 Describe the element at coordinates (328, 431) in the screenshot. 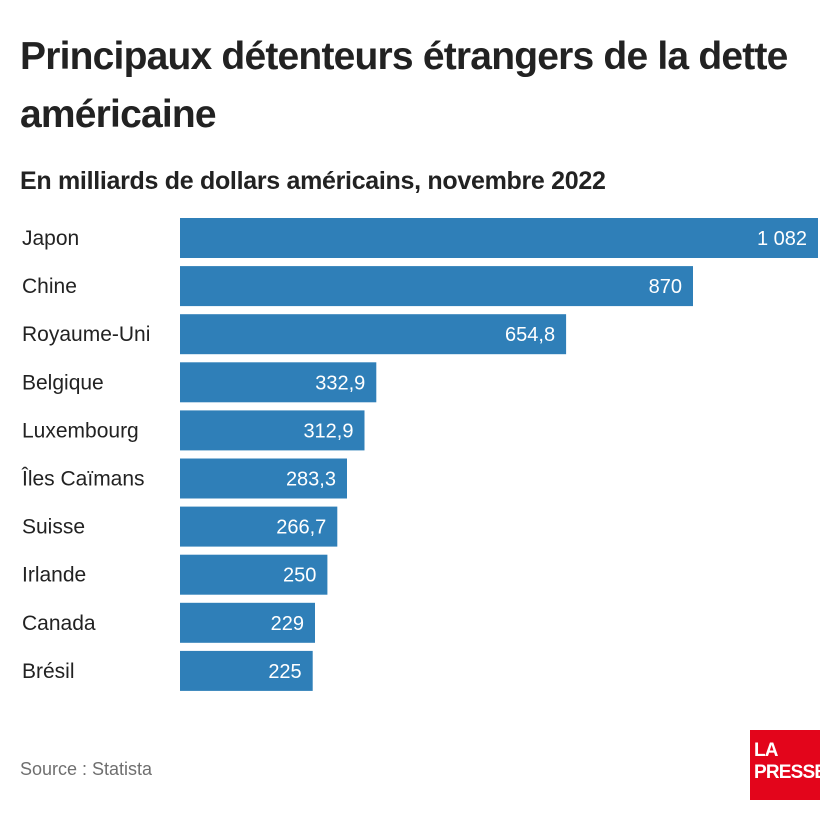

I see `bar-value-label: 312,9` at that location.